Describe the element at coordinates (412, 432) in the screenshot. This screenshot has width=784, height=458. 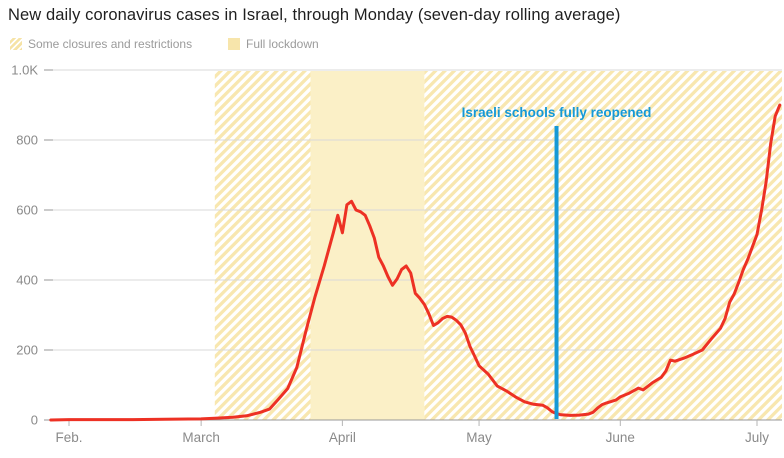
I see `x-axis: Feb. March April May June July` at that location.